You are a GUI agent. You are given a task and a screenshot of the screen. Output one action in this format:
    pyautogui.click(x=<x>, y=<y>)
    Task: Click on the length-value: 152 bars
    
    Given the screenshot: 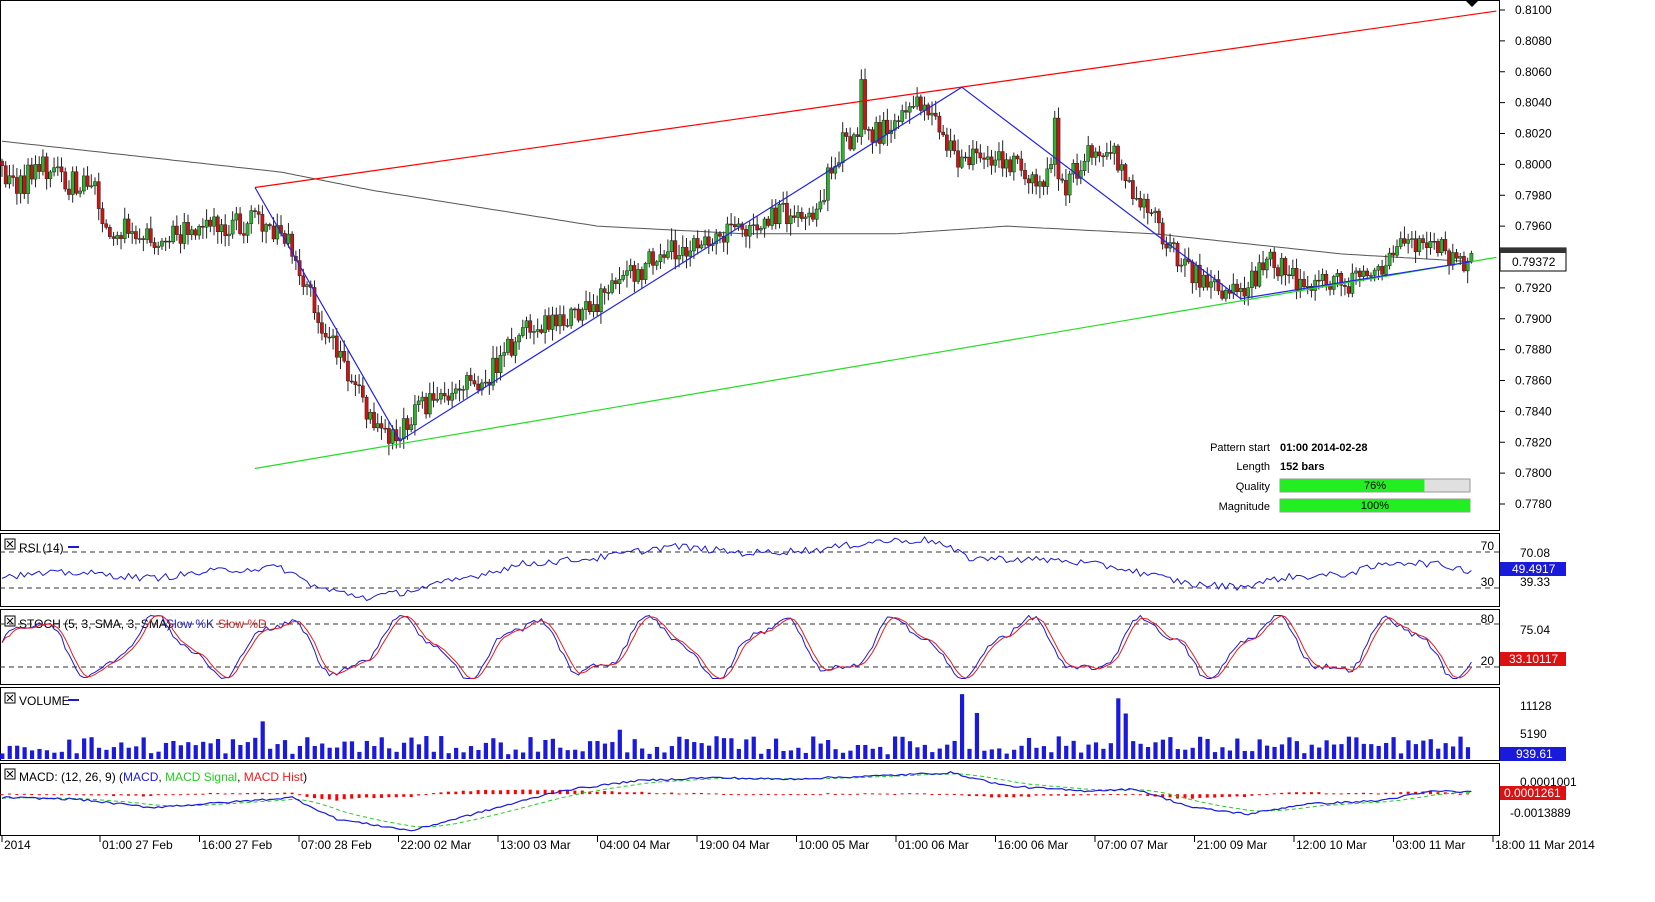 What is the action you would take?
    pyautogui.click(x=1302, y=467)
    